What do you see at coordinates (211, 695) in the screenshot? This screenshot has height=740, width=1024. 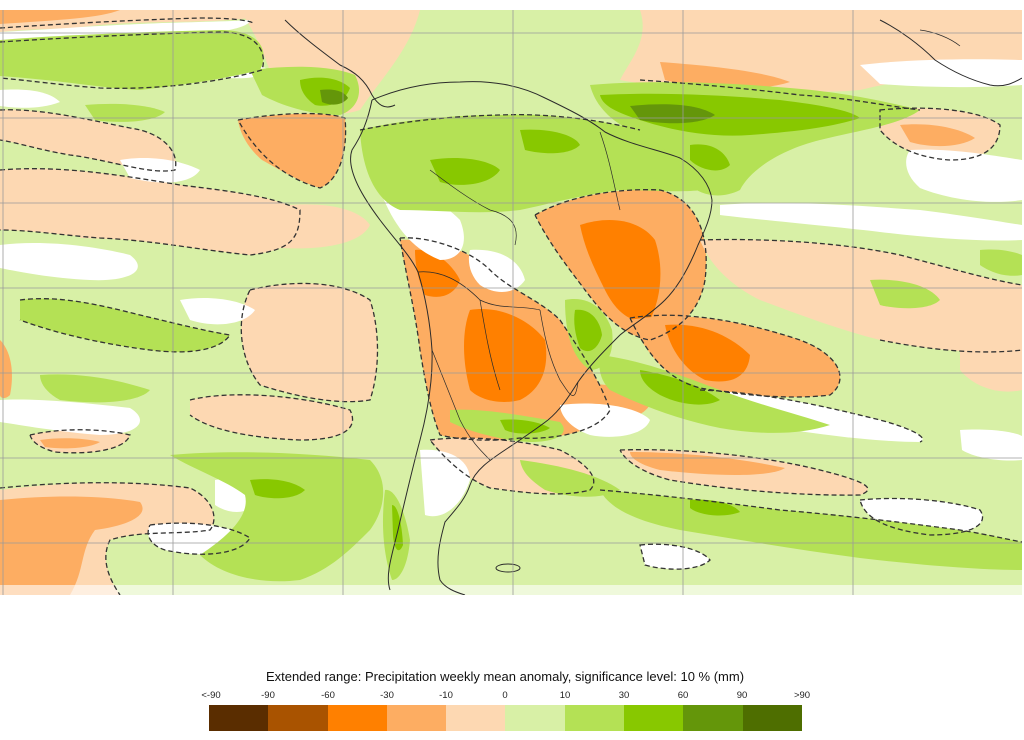 I see `legend-tick: <-90` at bounding box center [211, 695].